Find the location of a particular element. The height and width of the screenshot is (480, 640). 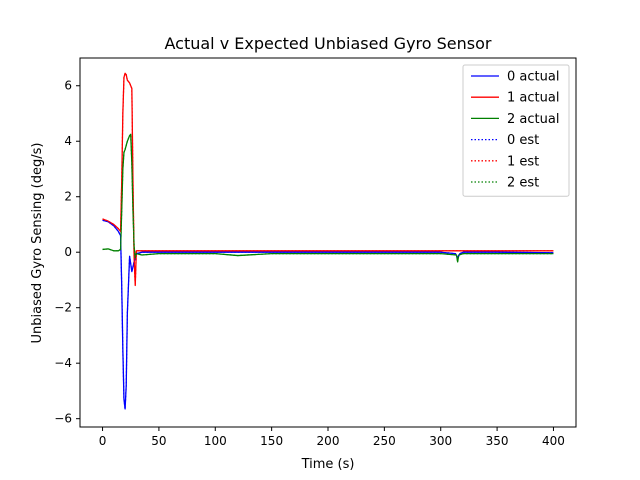

y-axis-ticks: −6 −4 −2 0 2 4 6 is located at coordinates (67, 252).